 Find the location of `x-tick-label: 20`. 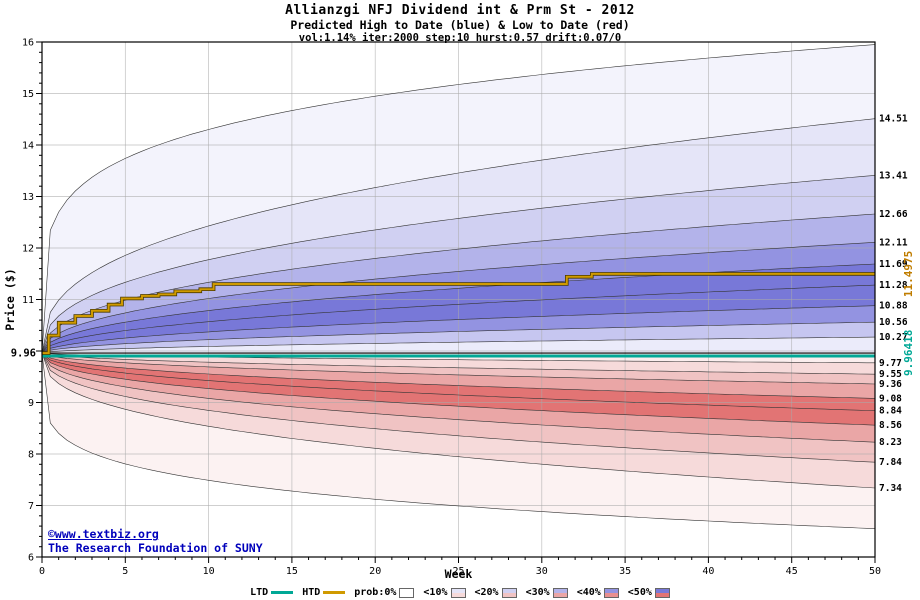

x-tick-label: 20 is located at coordinates (375, 571).